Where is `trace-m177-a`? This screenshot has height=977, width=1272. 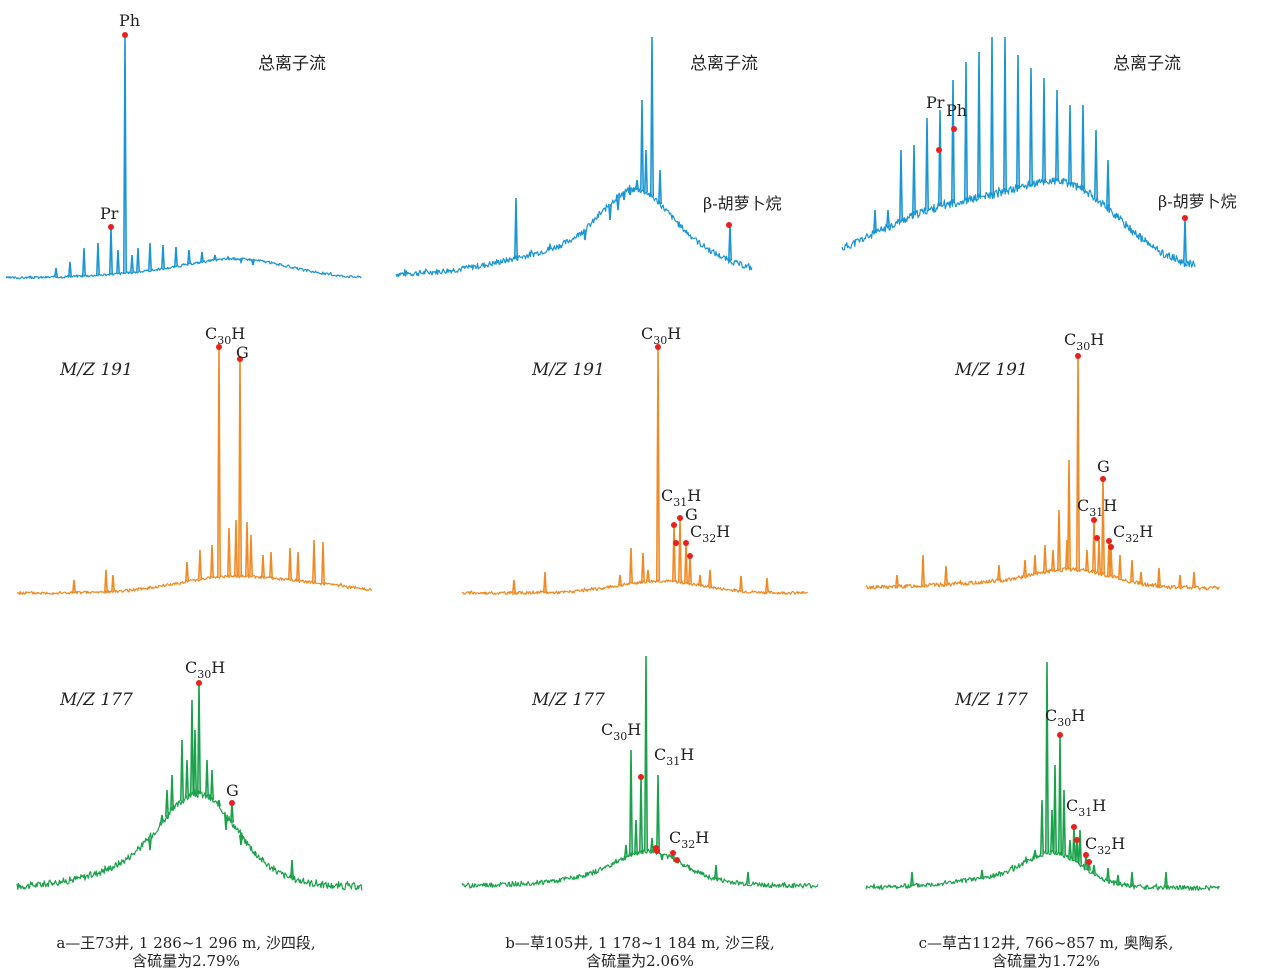
trace-m177-a is located at coordinates (189, 839).